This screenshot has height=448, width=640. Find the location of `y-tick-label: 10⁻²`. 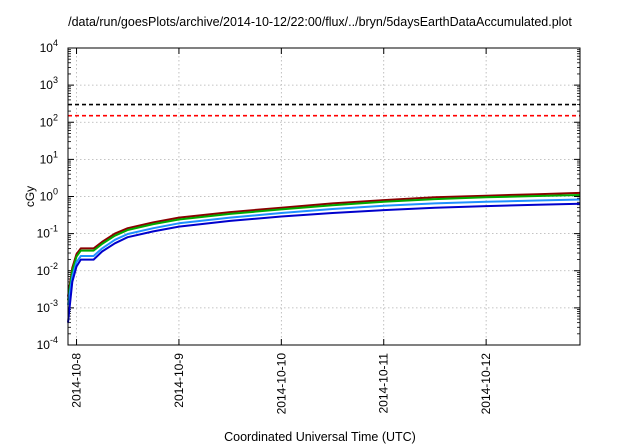

y-tick-label: 10⁻² is located at coordinates (47, 269).